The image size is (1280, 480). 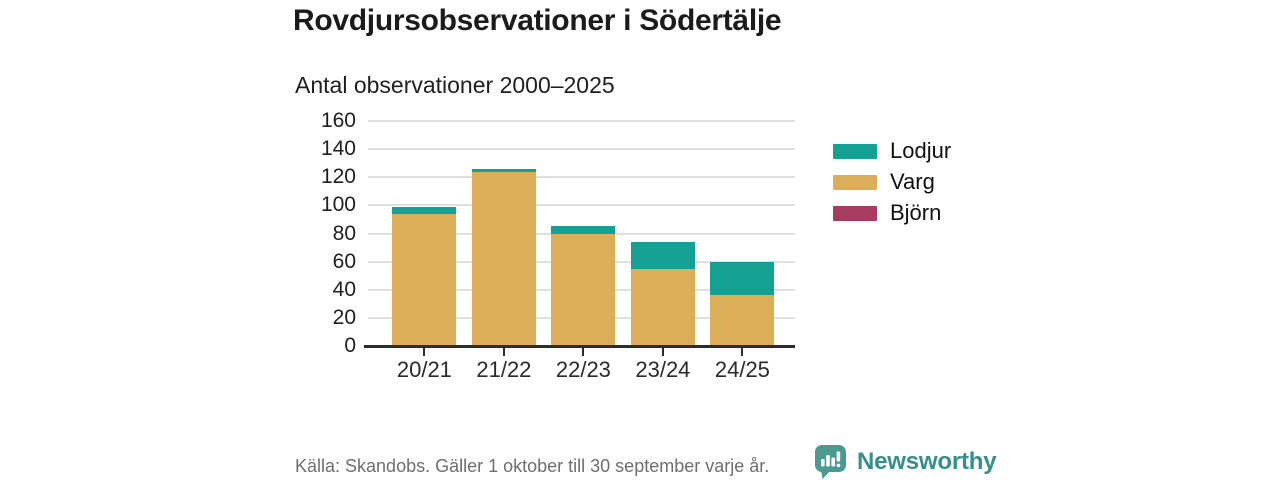 I want to click on y-tick-label-100: 100, so click(x=338, y=205).